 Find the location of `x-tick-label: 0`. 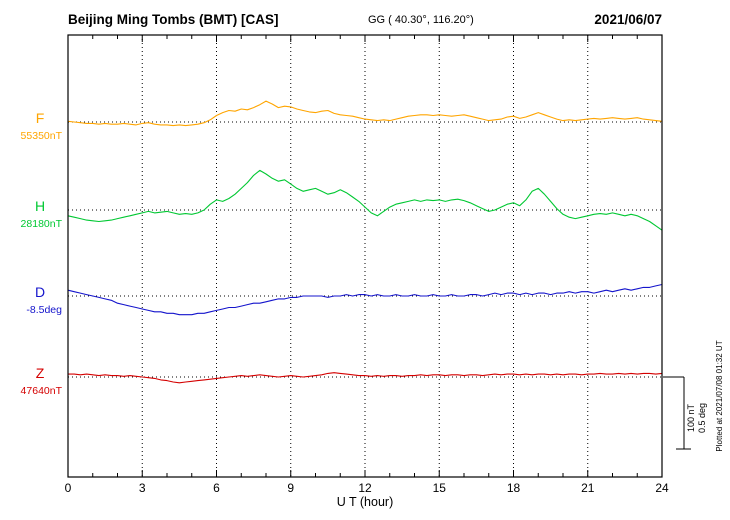

x-tick-label: 0 is located at coordinates (68, 488).